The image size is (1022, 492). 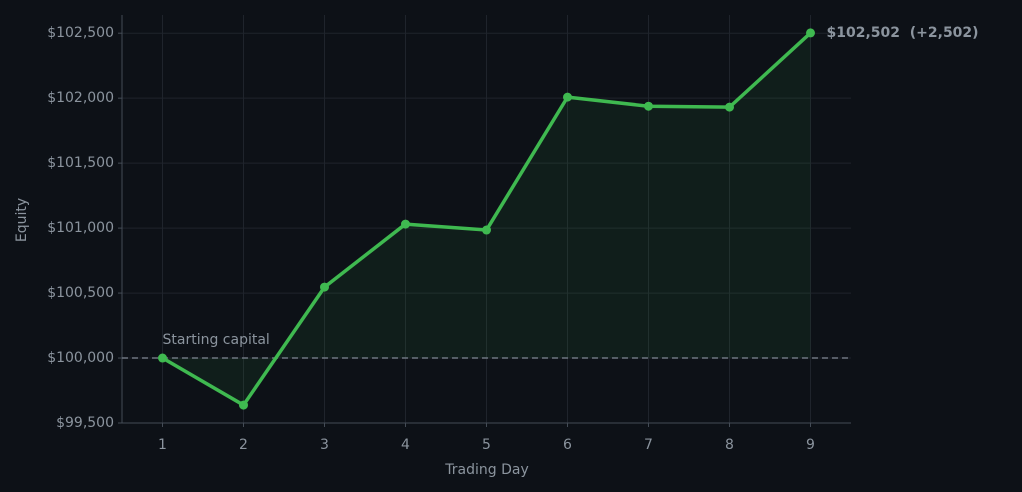 What do you see at coordinates (85, 423) in the screenshot?
I see `y-tick-label: $99,500` at bounding box center [85, 423].